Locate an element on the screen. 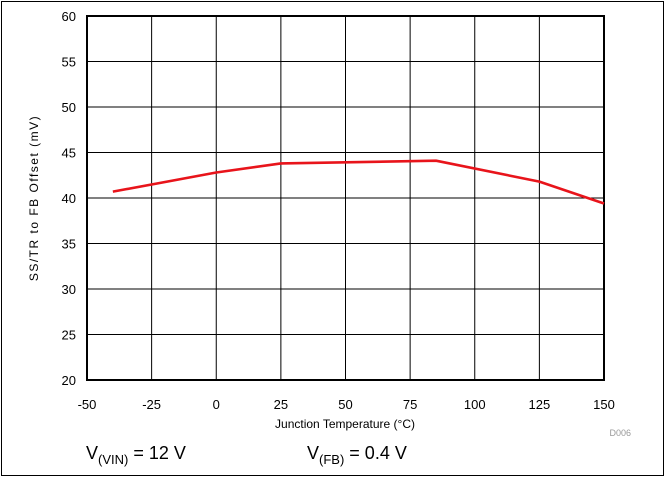 This screenshot has width=669, height=481. x-tick-label: 50 is located at coordinates (345, 404).